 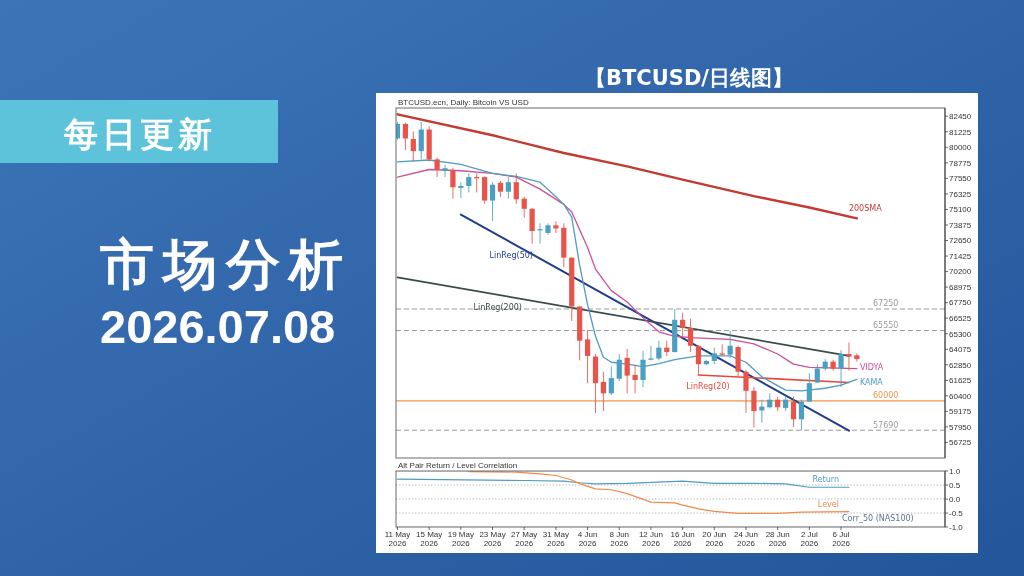 What do you see at coordinates (886, 326) in the screenshot?
I see `ref-line-label: 65550` at bounding box center [886, 326].